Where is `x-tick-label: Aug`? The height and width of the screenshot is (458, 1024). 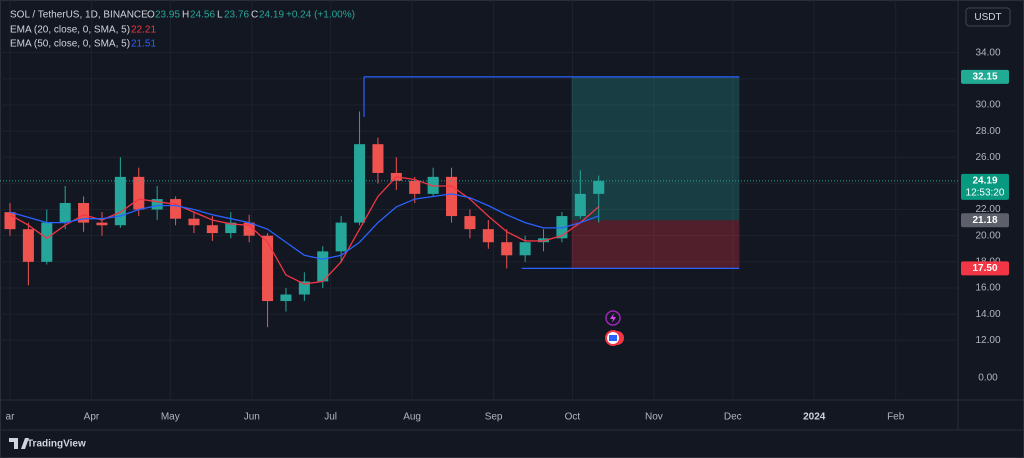 x-tick-label: Aug is located at coordinates (412, 417).